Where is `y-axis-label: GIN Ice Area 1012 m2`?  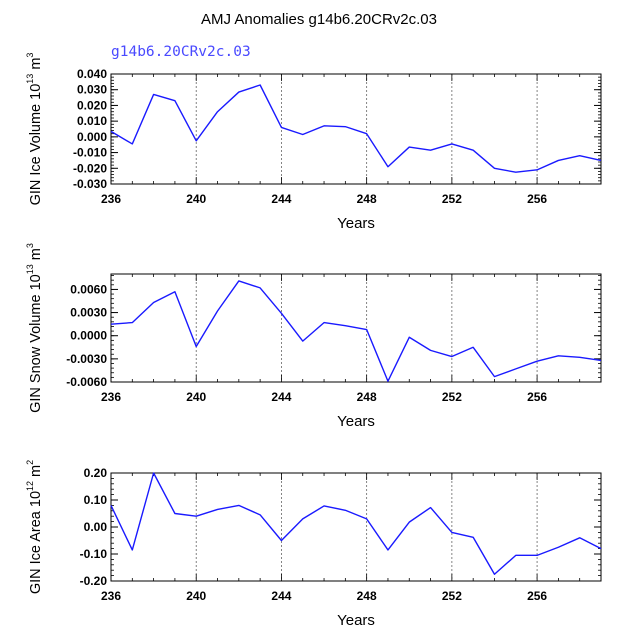 y-axis-label: GIN Ice Area 1012 m2 is located at coordinates (34, 527).